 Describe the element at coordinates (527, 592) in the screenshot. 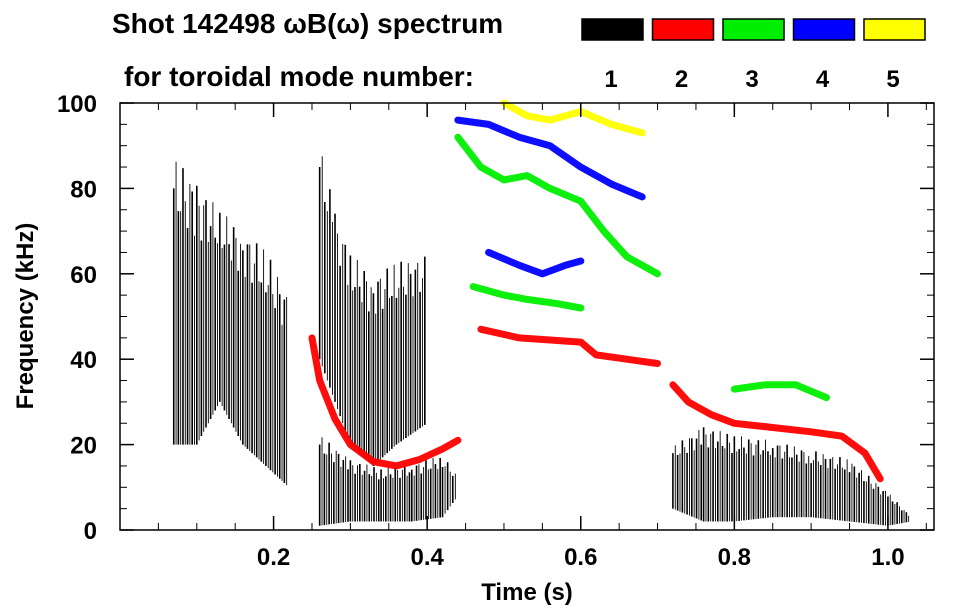

I see `x-axis-label: Time (s)` at that location.